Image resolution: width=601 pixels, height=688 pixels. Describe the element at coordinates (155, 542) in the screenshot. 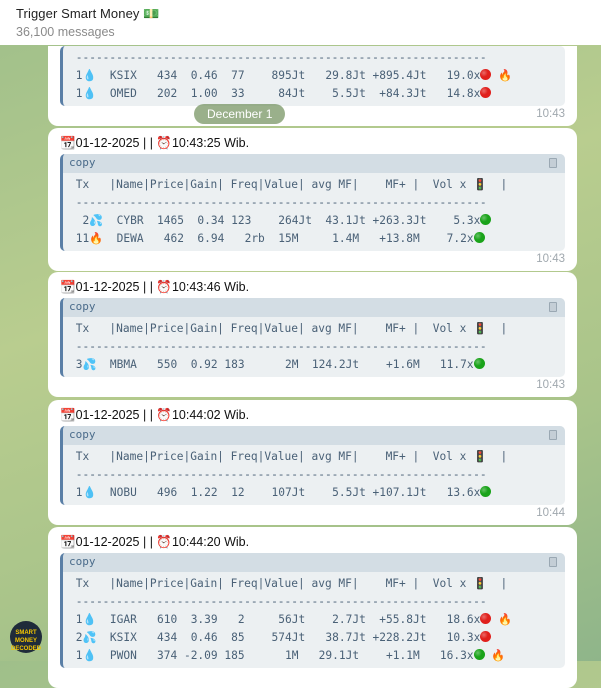

I see `message-header: 📆01-12-2025 | | ⏰10:44:20 Wib.` at that location.